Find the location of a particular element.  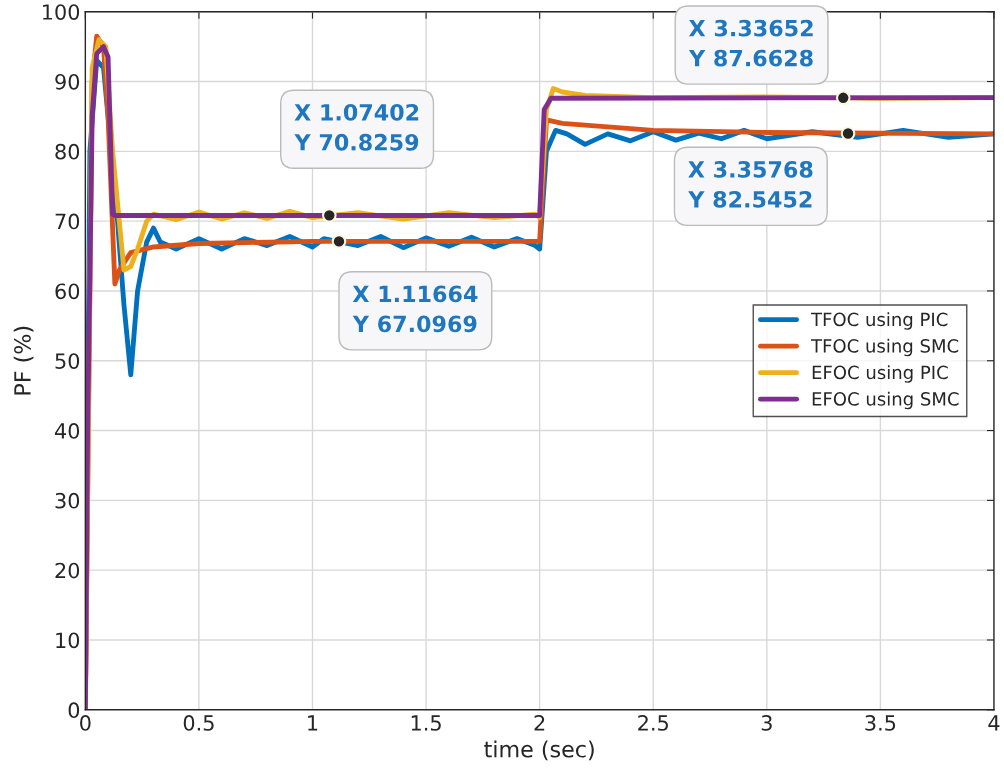

x-tick-label: 0.5 is located at coordinates (198, 723).